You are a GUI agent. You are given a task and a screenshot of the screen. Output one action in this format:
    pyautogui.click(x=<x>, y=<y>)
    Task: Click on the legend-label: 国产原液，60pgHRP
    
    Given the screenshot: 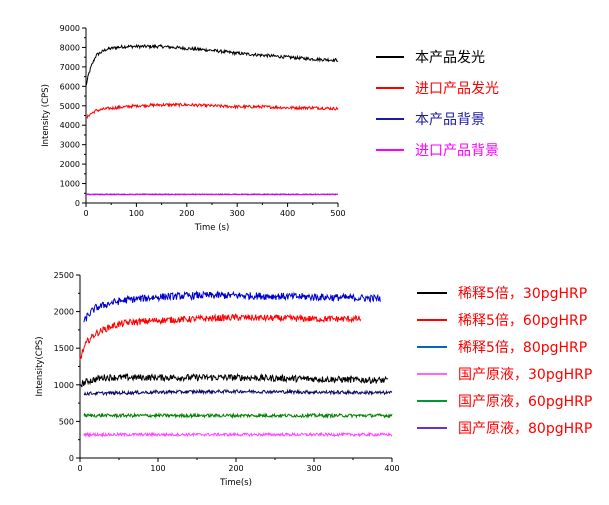 What is the action you would take?
    pyautogui.click(x=525, y=402)
    